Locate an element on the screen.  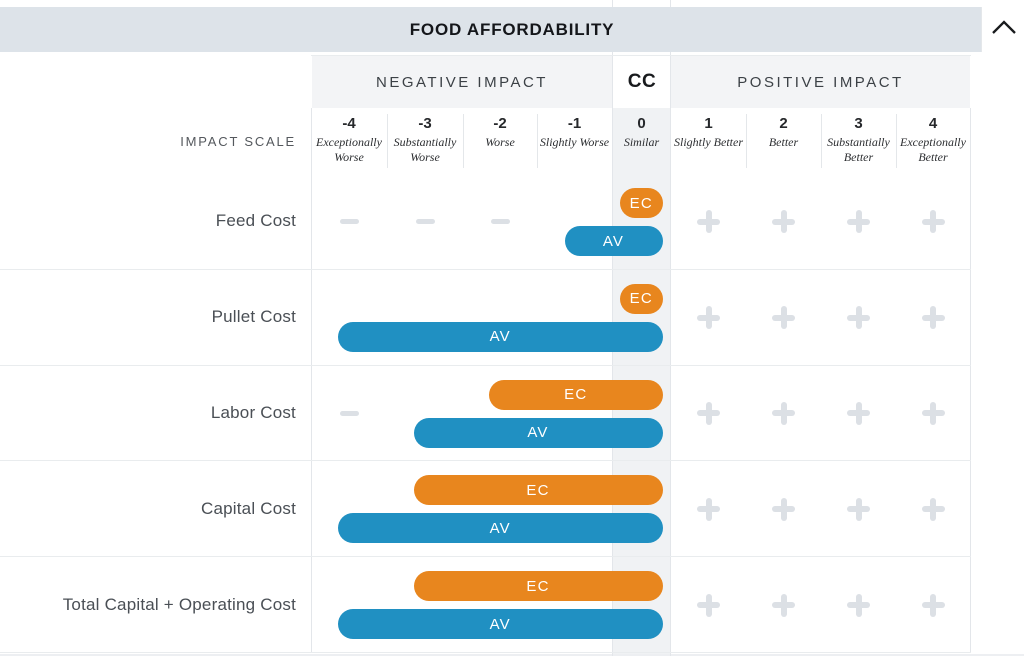
scale-cell: 4 Exceptionally Better is located at coordinates (933, 141).